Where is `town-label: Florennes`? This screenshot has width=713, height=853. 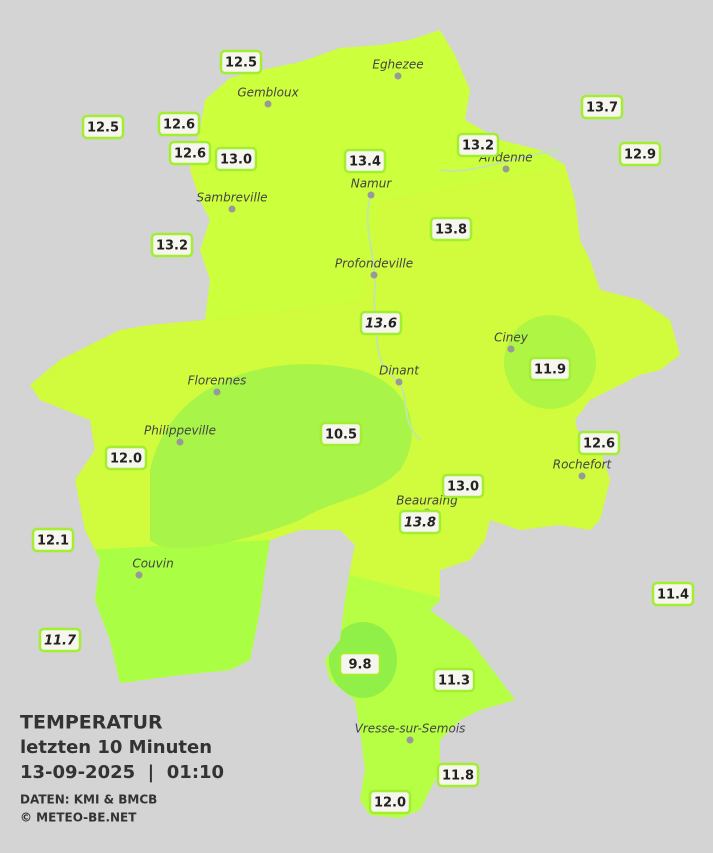 town-label: Florennes is located at coordinates (217, 381).